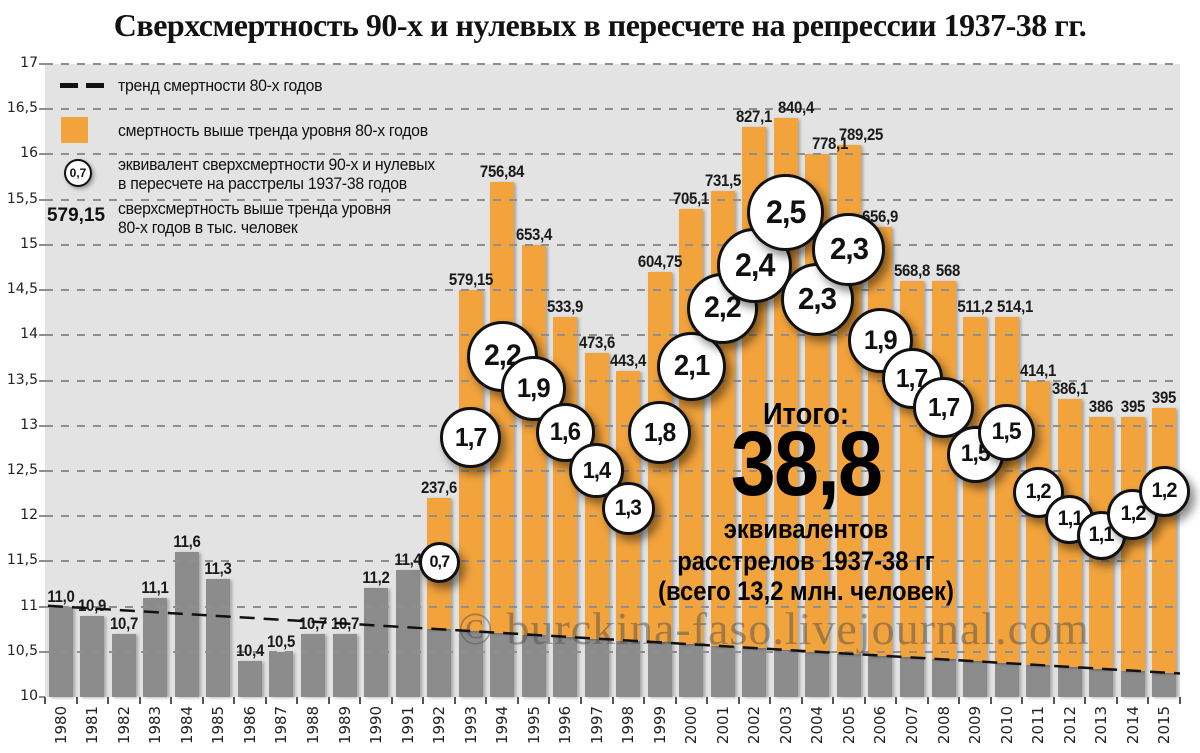  Describe the element at coordinates (218, 638) in the screenshot. I see `bar-1985` at that location.